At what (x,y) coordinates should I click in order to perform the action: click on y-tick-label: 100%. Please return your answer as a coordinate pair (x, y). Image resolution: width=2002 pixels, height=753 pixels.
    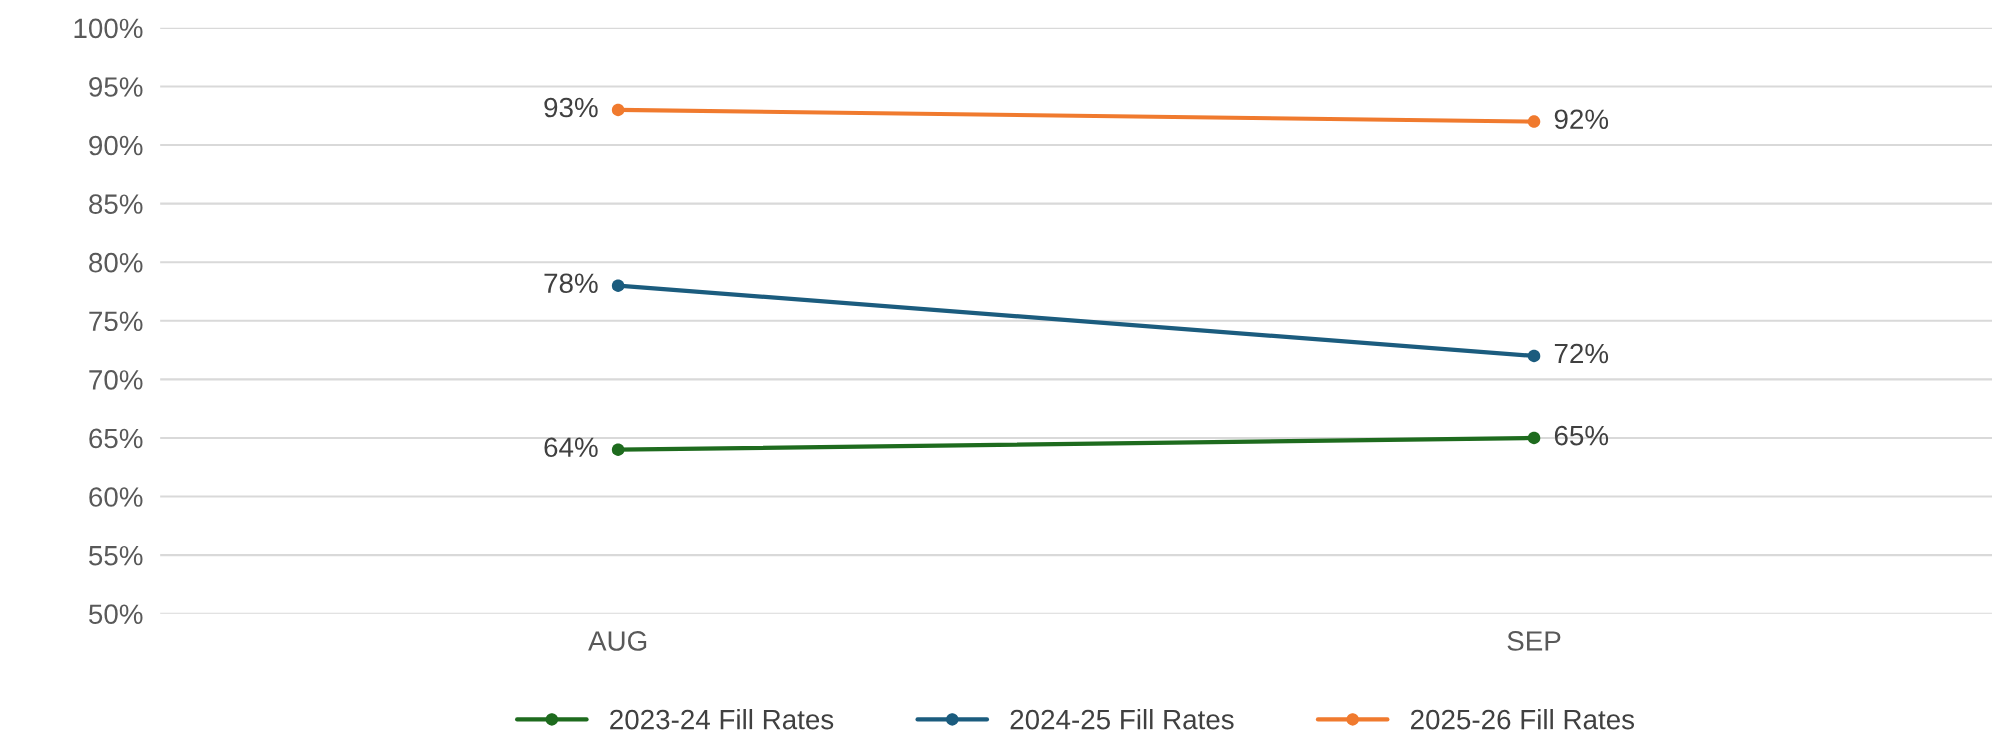
    Looking at the image, I should click on (108, 28).